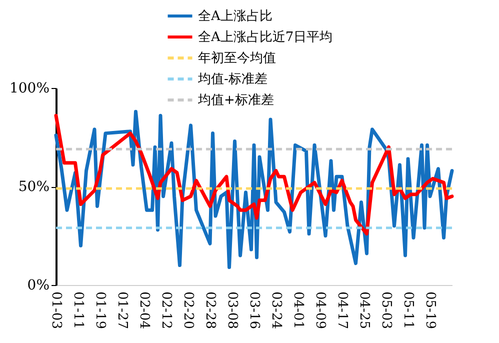 The height and width of the screenshot is (343, 499). What do you see at coordinates (166, 310) in the screenshot?
I see `x-tick-label: 02-12` at bounding box center [166, 310].